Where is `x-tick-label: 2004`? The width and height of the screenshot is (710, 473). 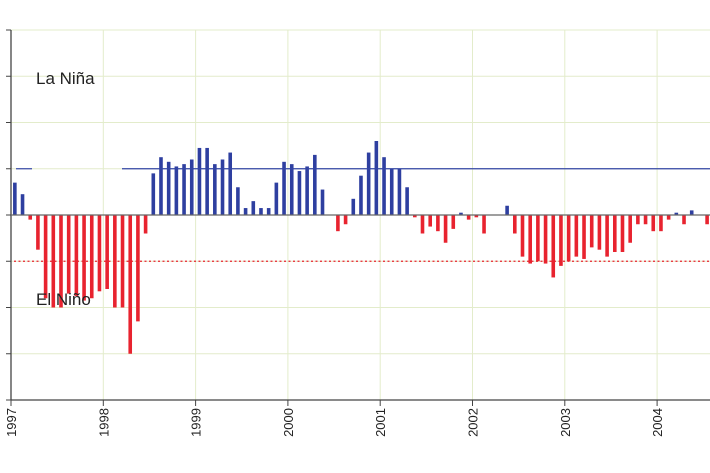
x-tick-label: 2004 is located at coordinates (657, 422).